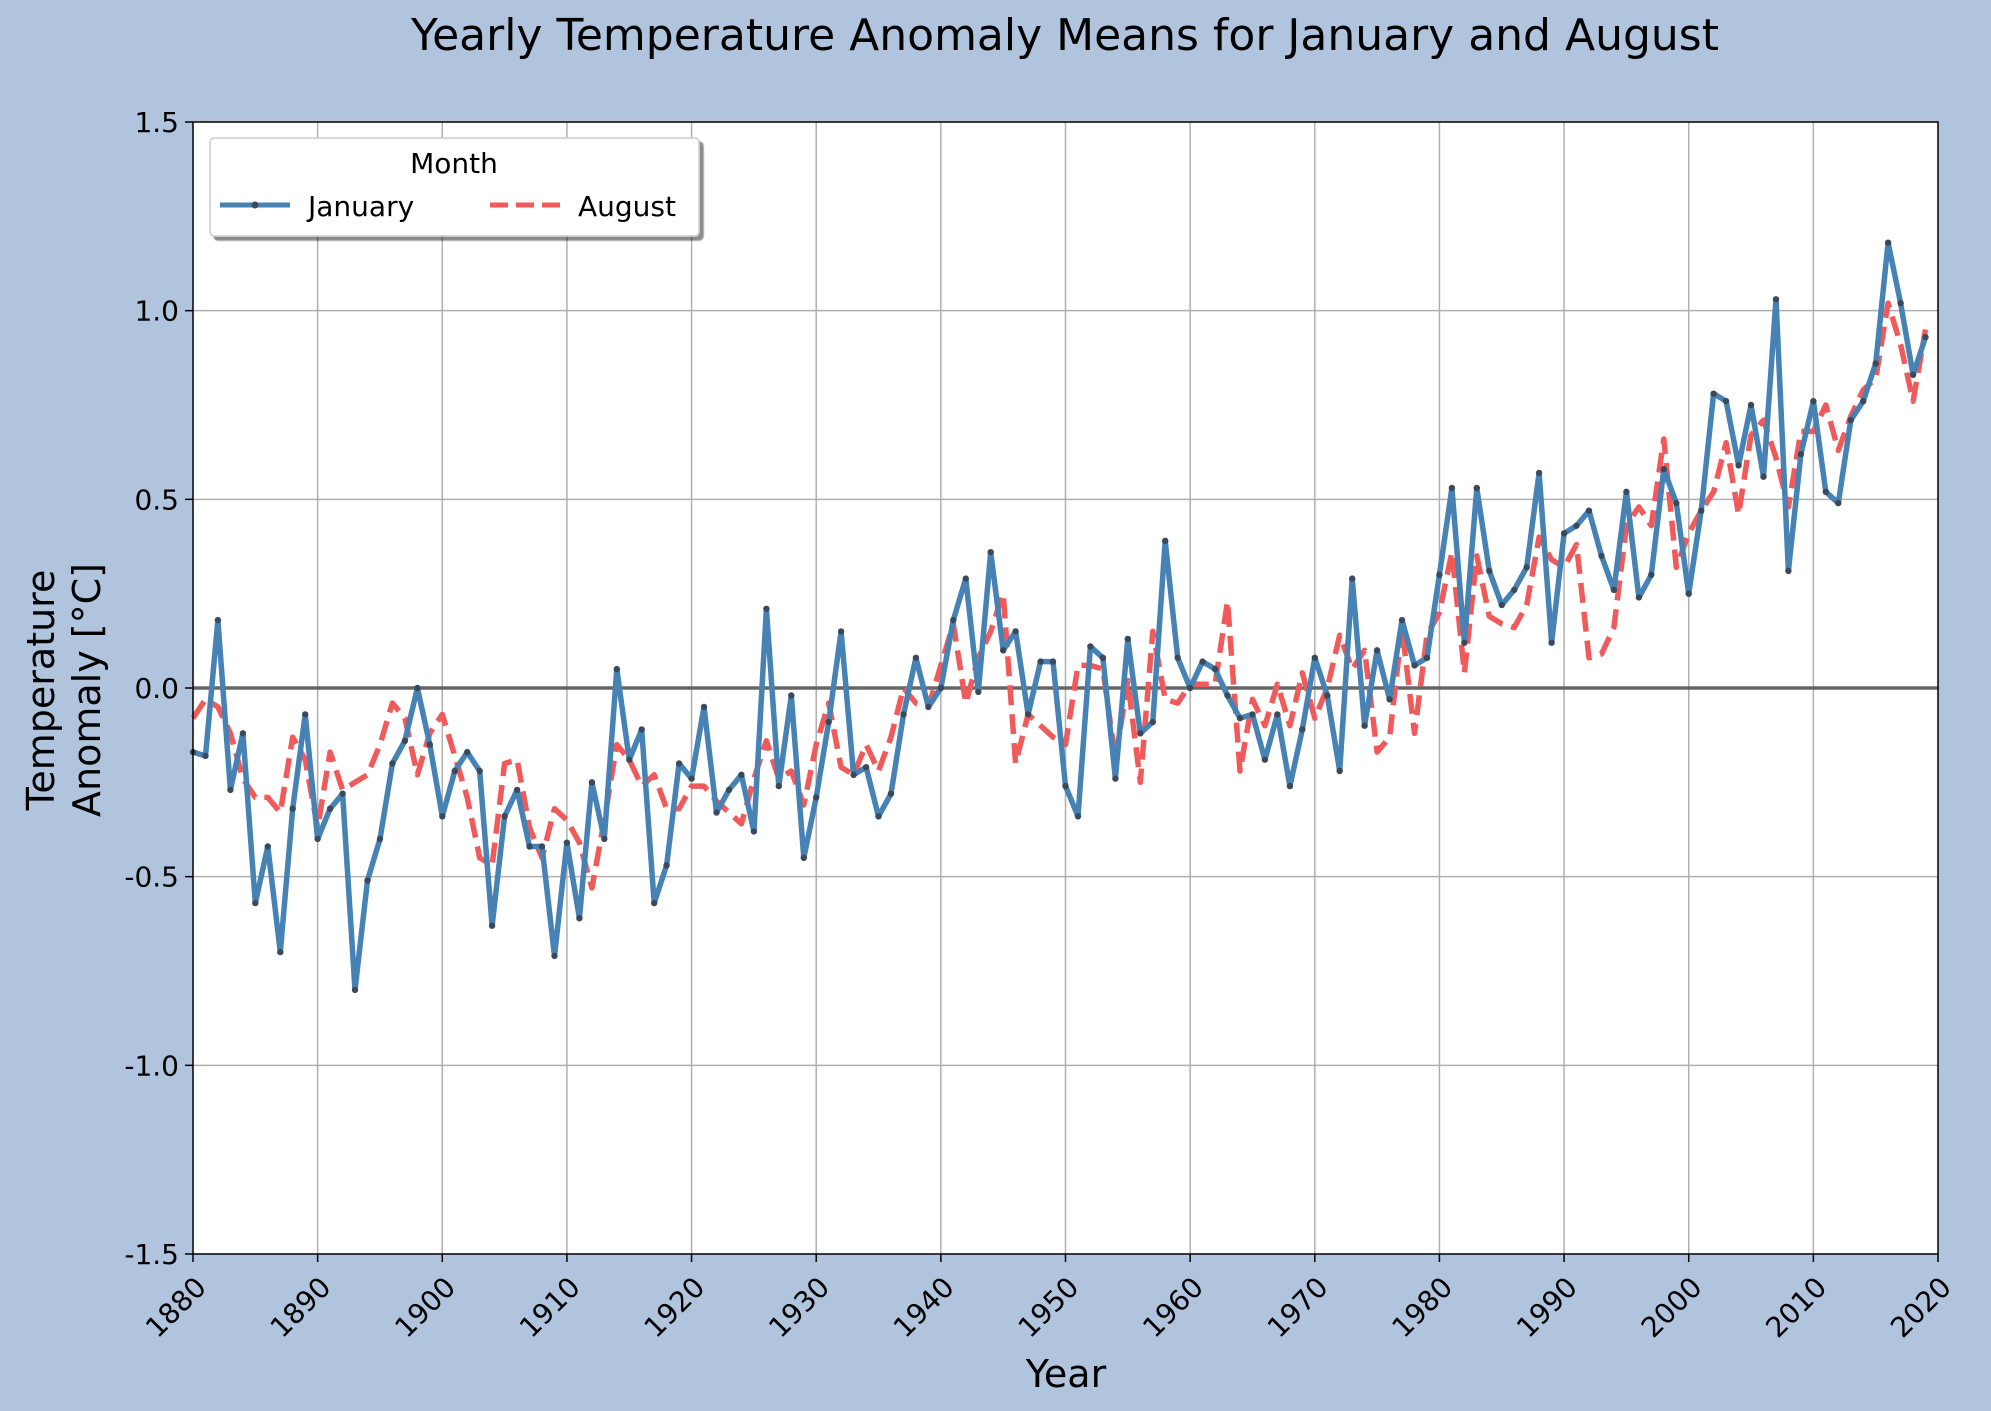  Describe the element at coordinates (41, 691) in the screenshot. I see `y-axis-label-line-1: Temperature` at that location.